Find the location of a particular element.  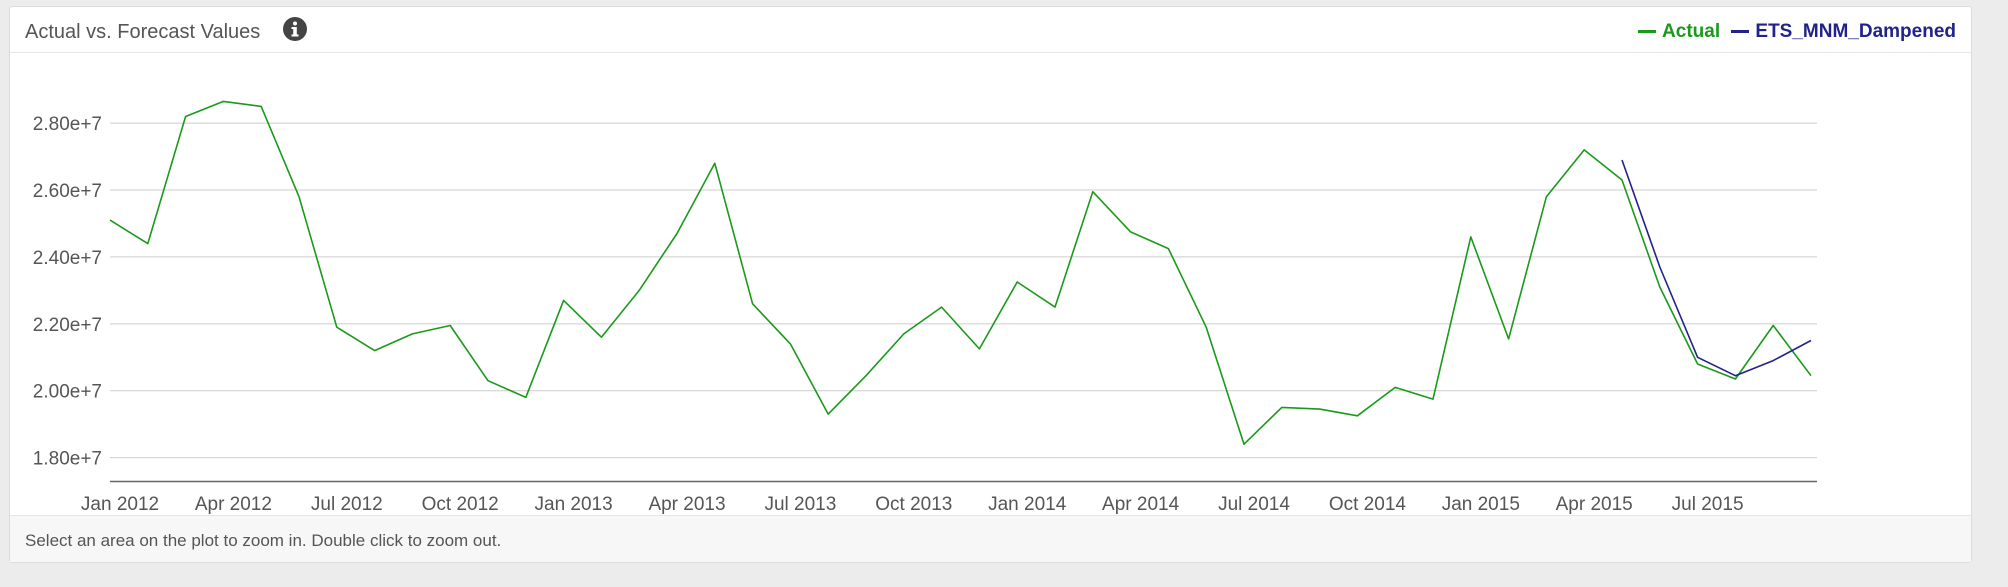

chart-legend: Actual ETS_MNM_Dampened is located at coordinates (1794, 32).